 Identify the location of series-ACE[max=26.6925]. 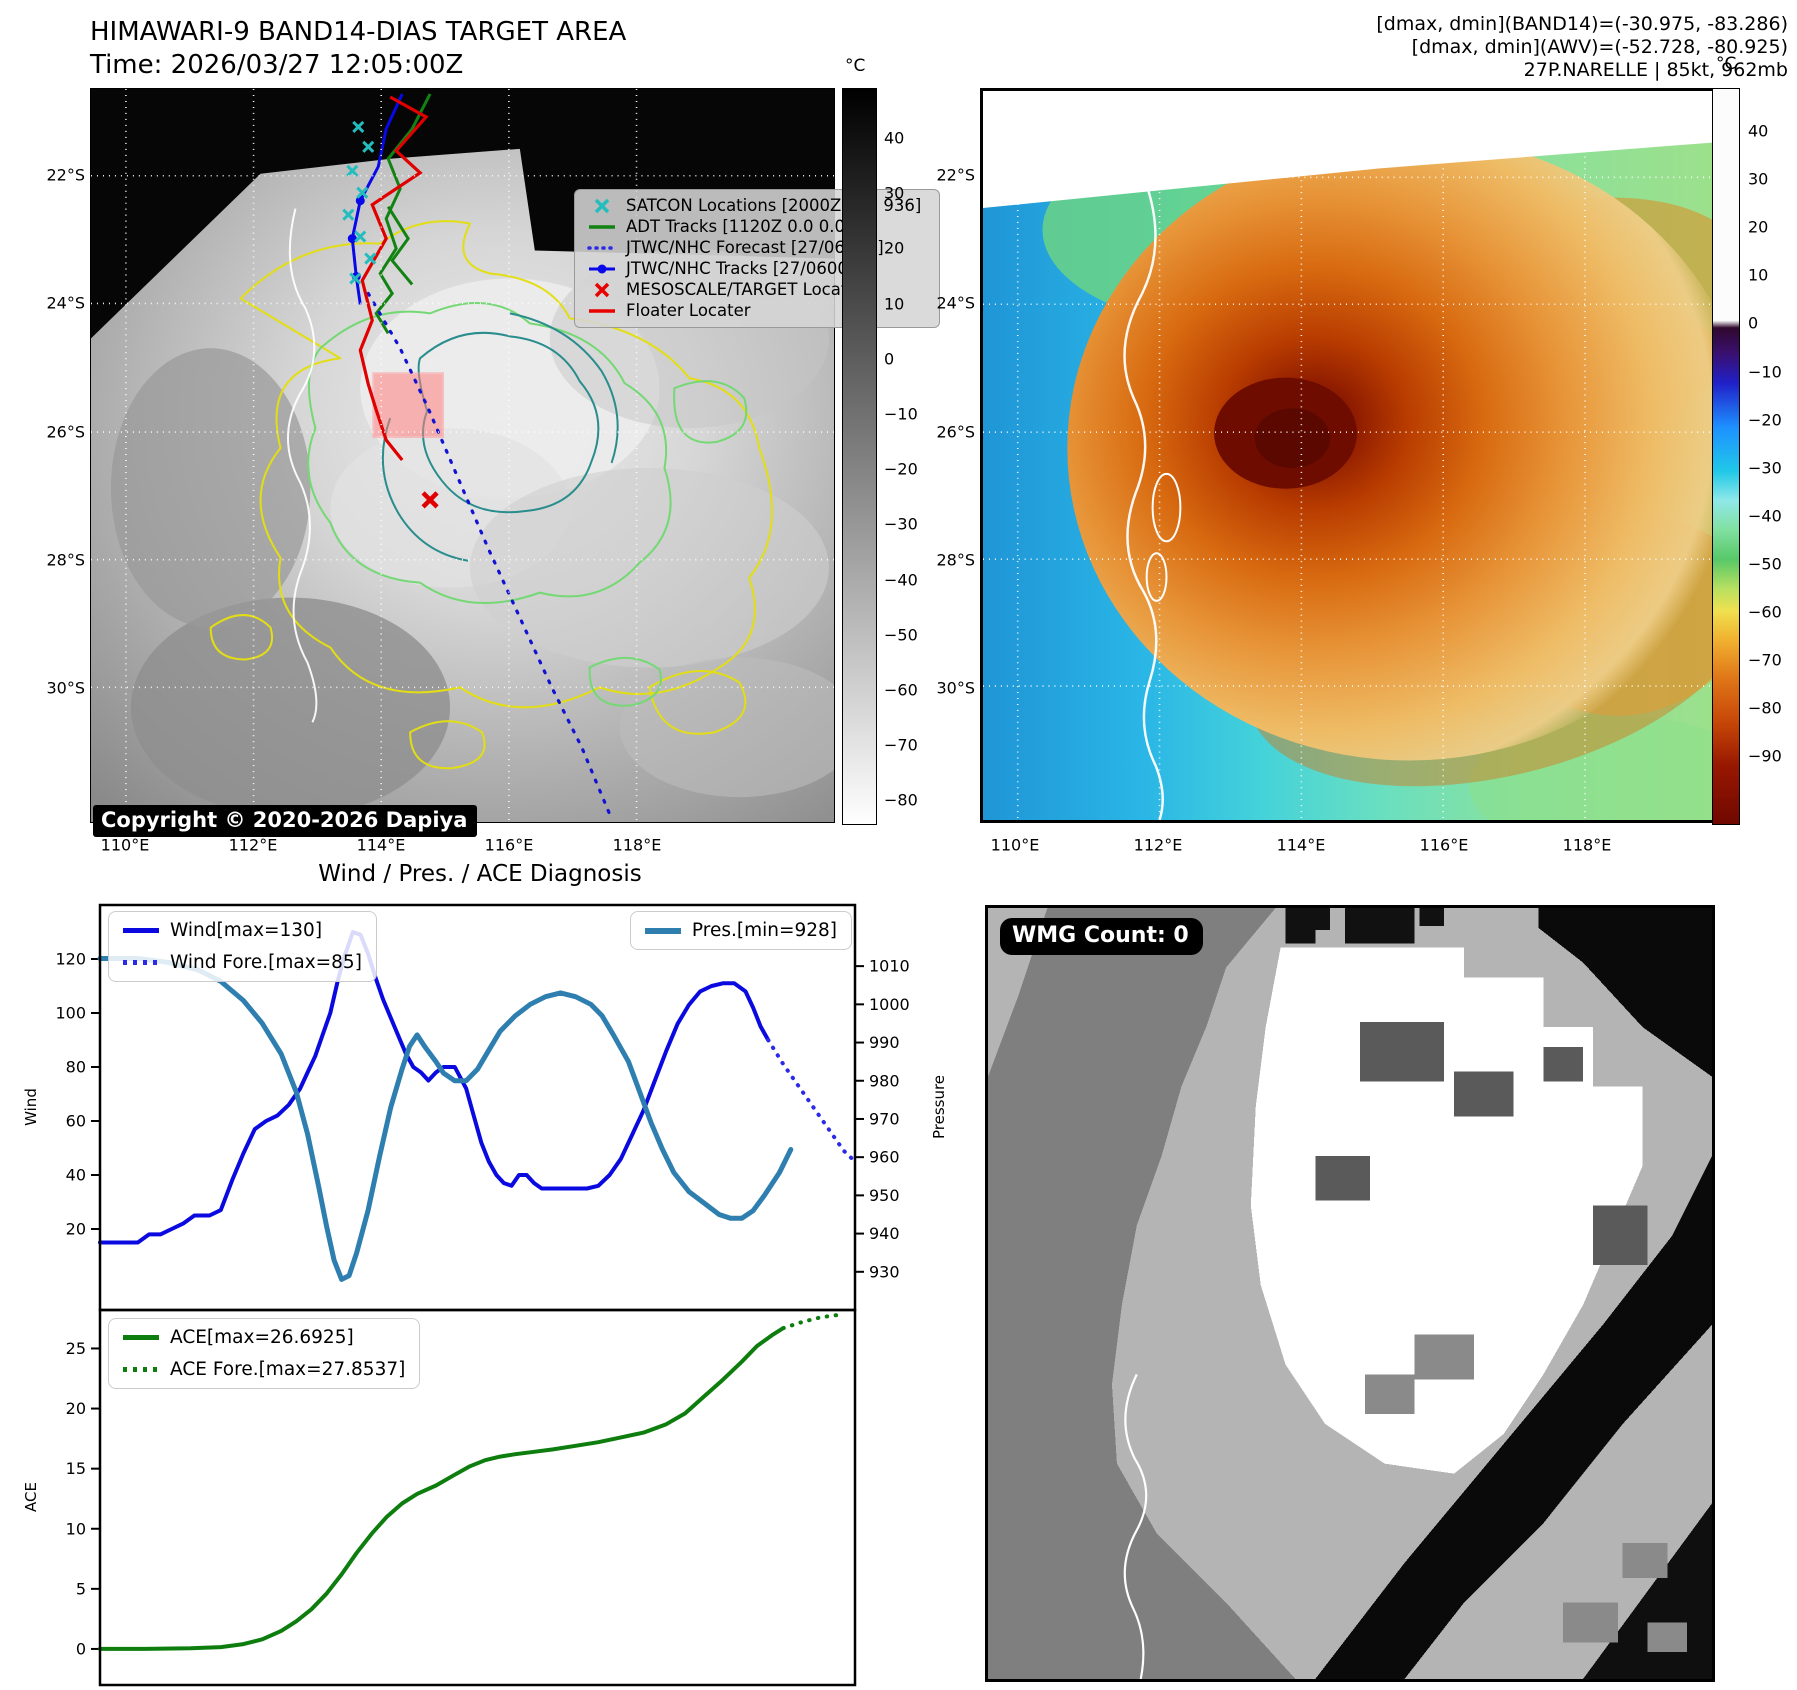
(442, 1488).